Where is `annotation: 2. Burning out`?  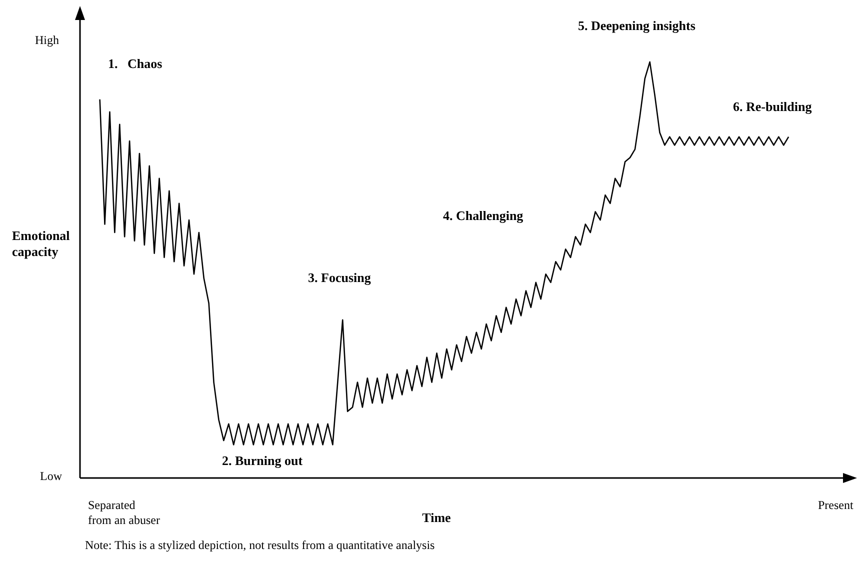
annotation: 2. Burning out is located at coordinates (263, 460).